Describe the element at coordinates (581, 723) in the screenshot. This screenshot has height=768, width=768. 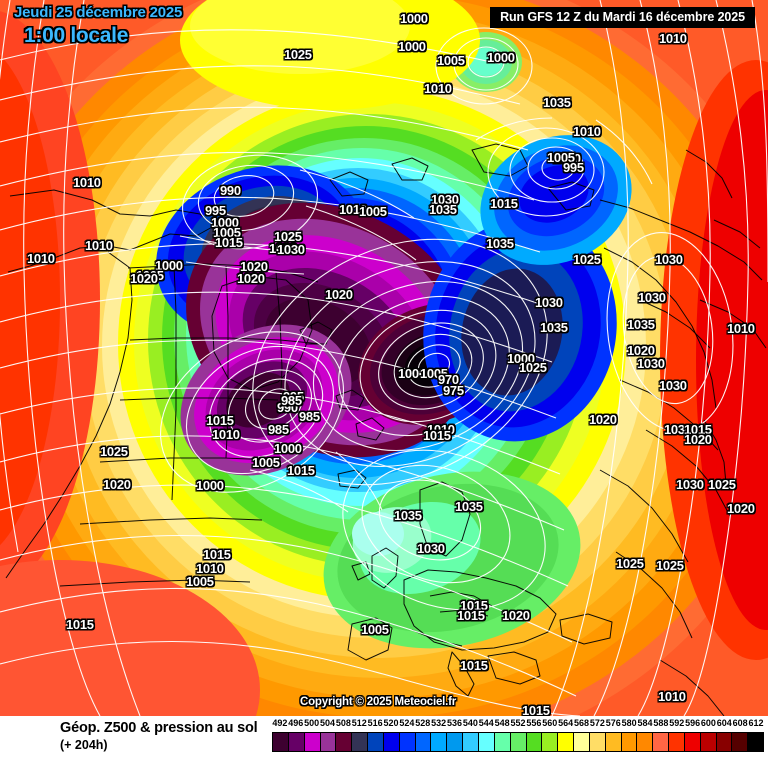
I see `colorbar-tick: 568` at that location.